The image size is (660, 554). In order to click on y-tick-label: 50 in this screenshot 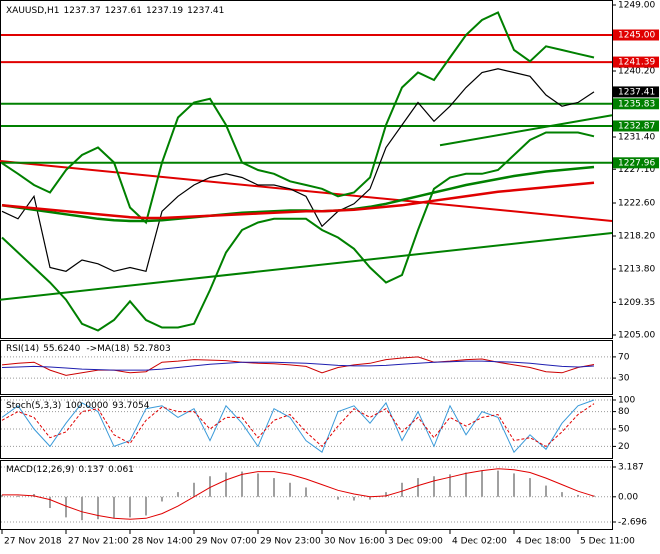, I will do `click(624, 430)`.